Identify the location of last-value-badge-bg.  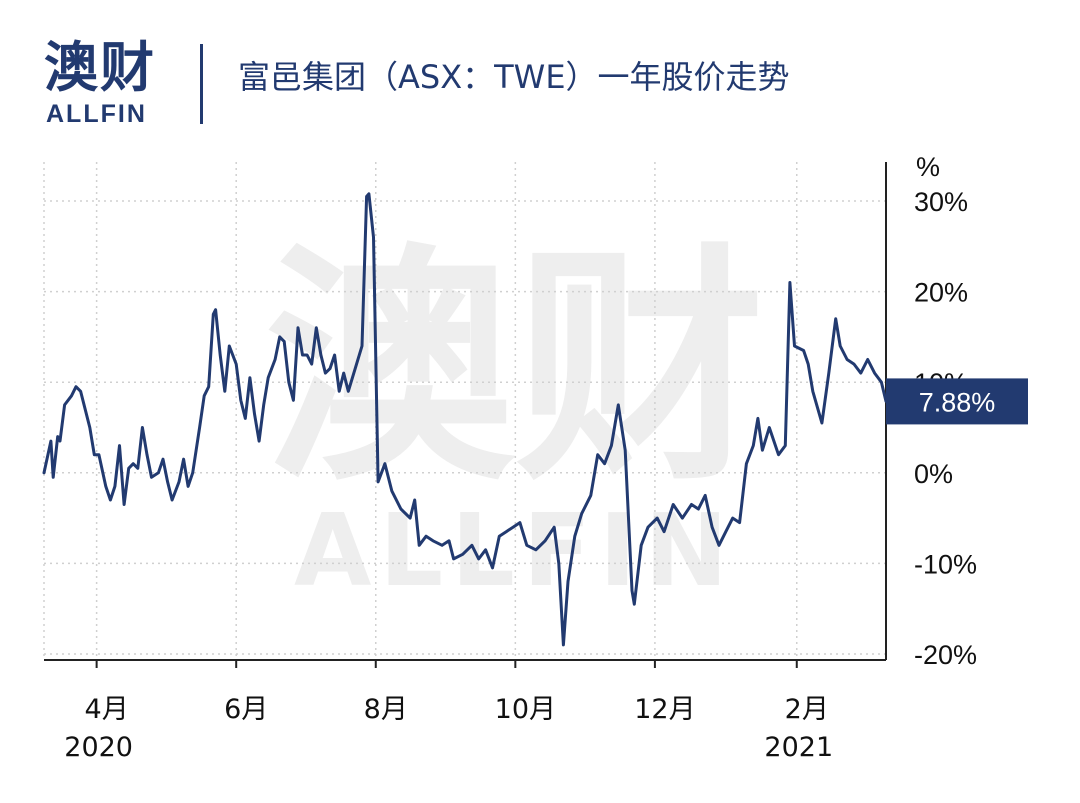
(957, 401).